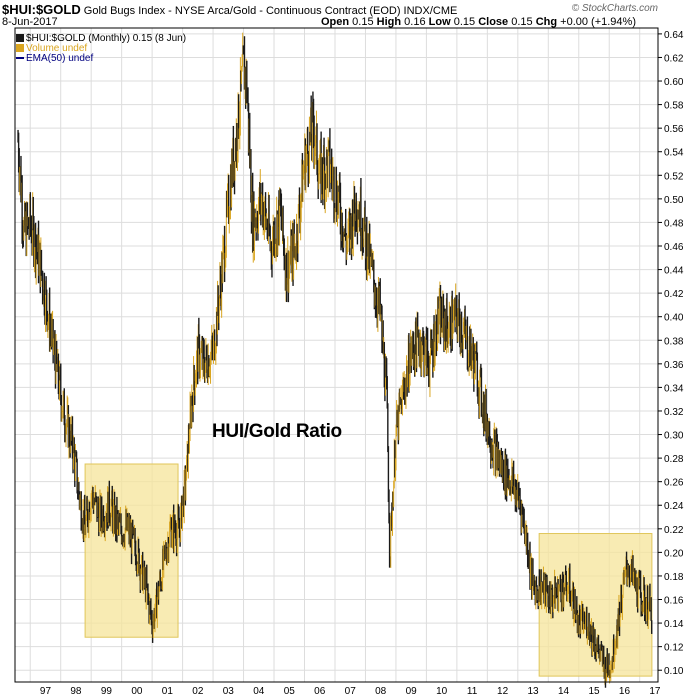 This screenshot has width=700, height=700. Describe the element at coordinates (674, 365) in the screenshot. I see `y-tick-label: 0.36` at that location.